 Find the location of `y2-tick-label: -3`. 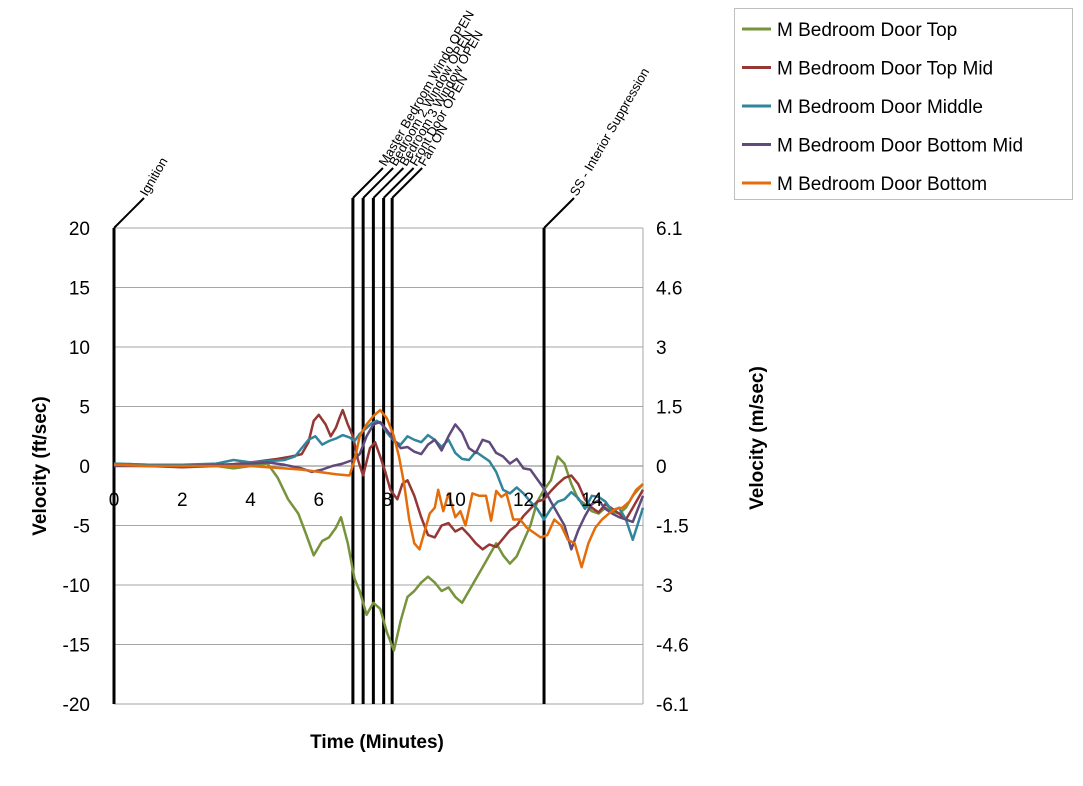

y2-tick-label: -3 is located at coordinates (664, 586).